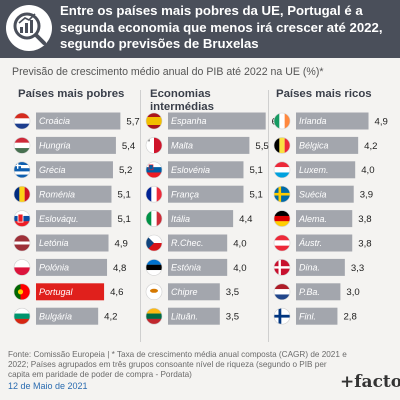 The height and width of the screenshot is (400, 400). What do you see at coordinates (54, 121) in the screenshot?
I see `bar-category-label: Croácia` at bounding box center [54, 121].